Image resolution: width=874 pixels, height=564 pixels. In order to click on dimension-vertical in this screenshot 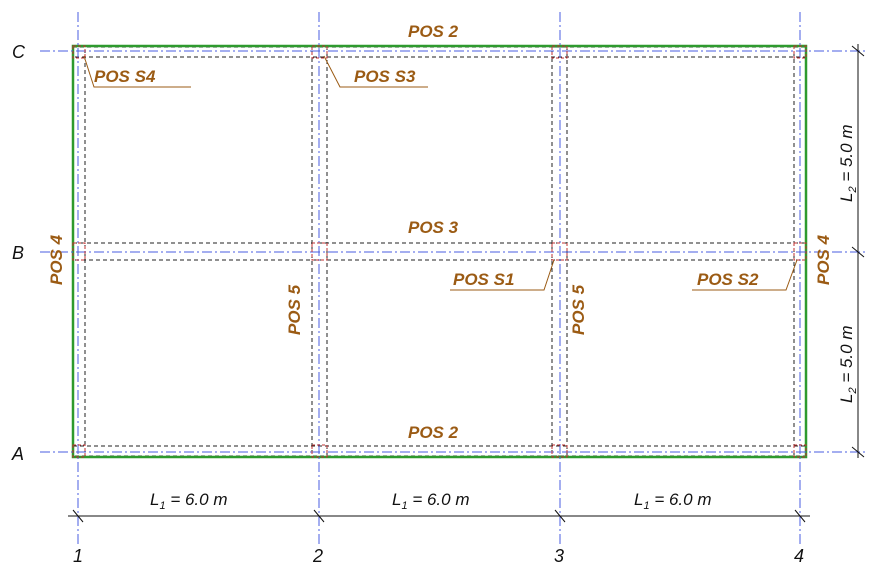, I will do `click(858, 251)`.